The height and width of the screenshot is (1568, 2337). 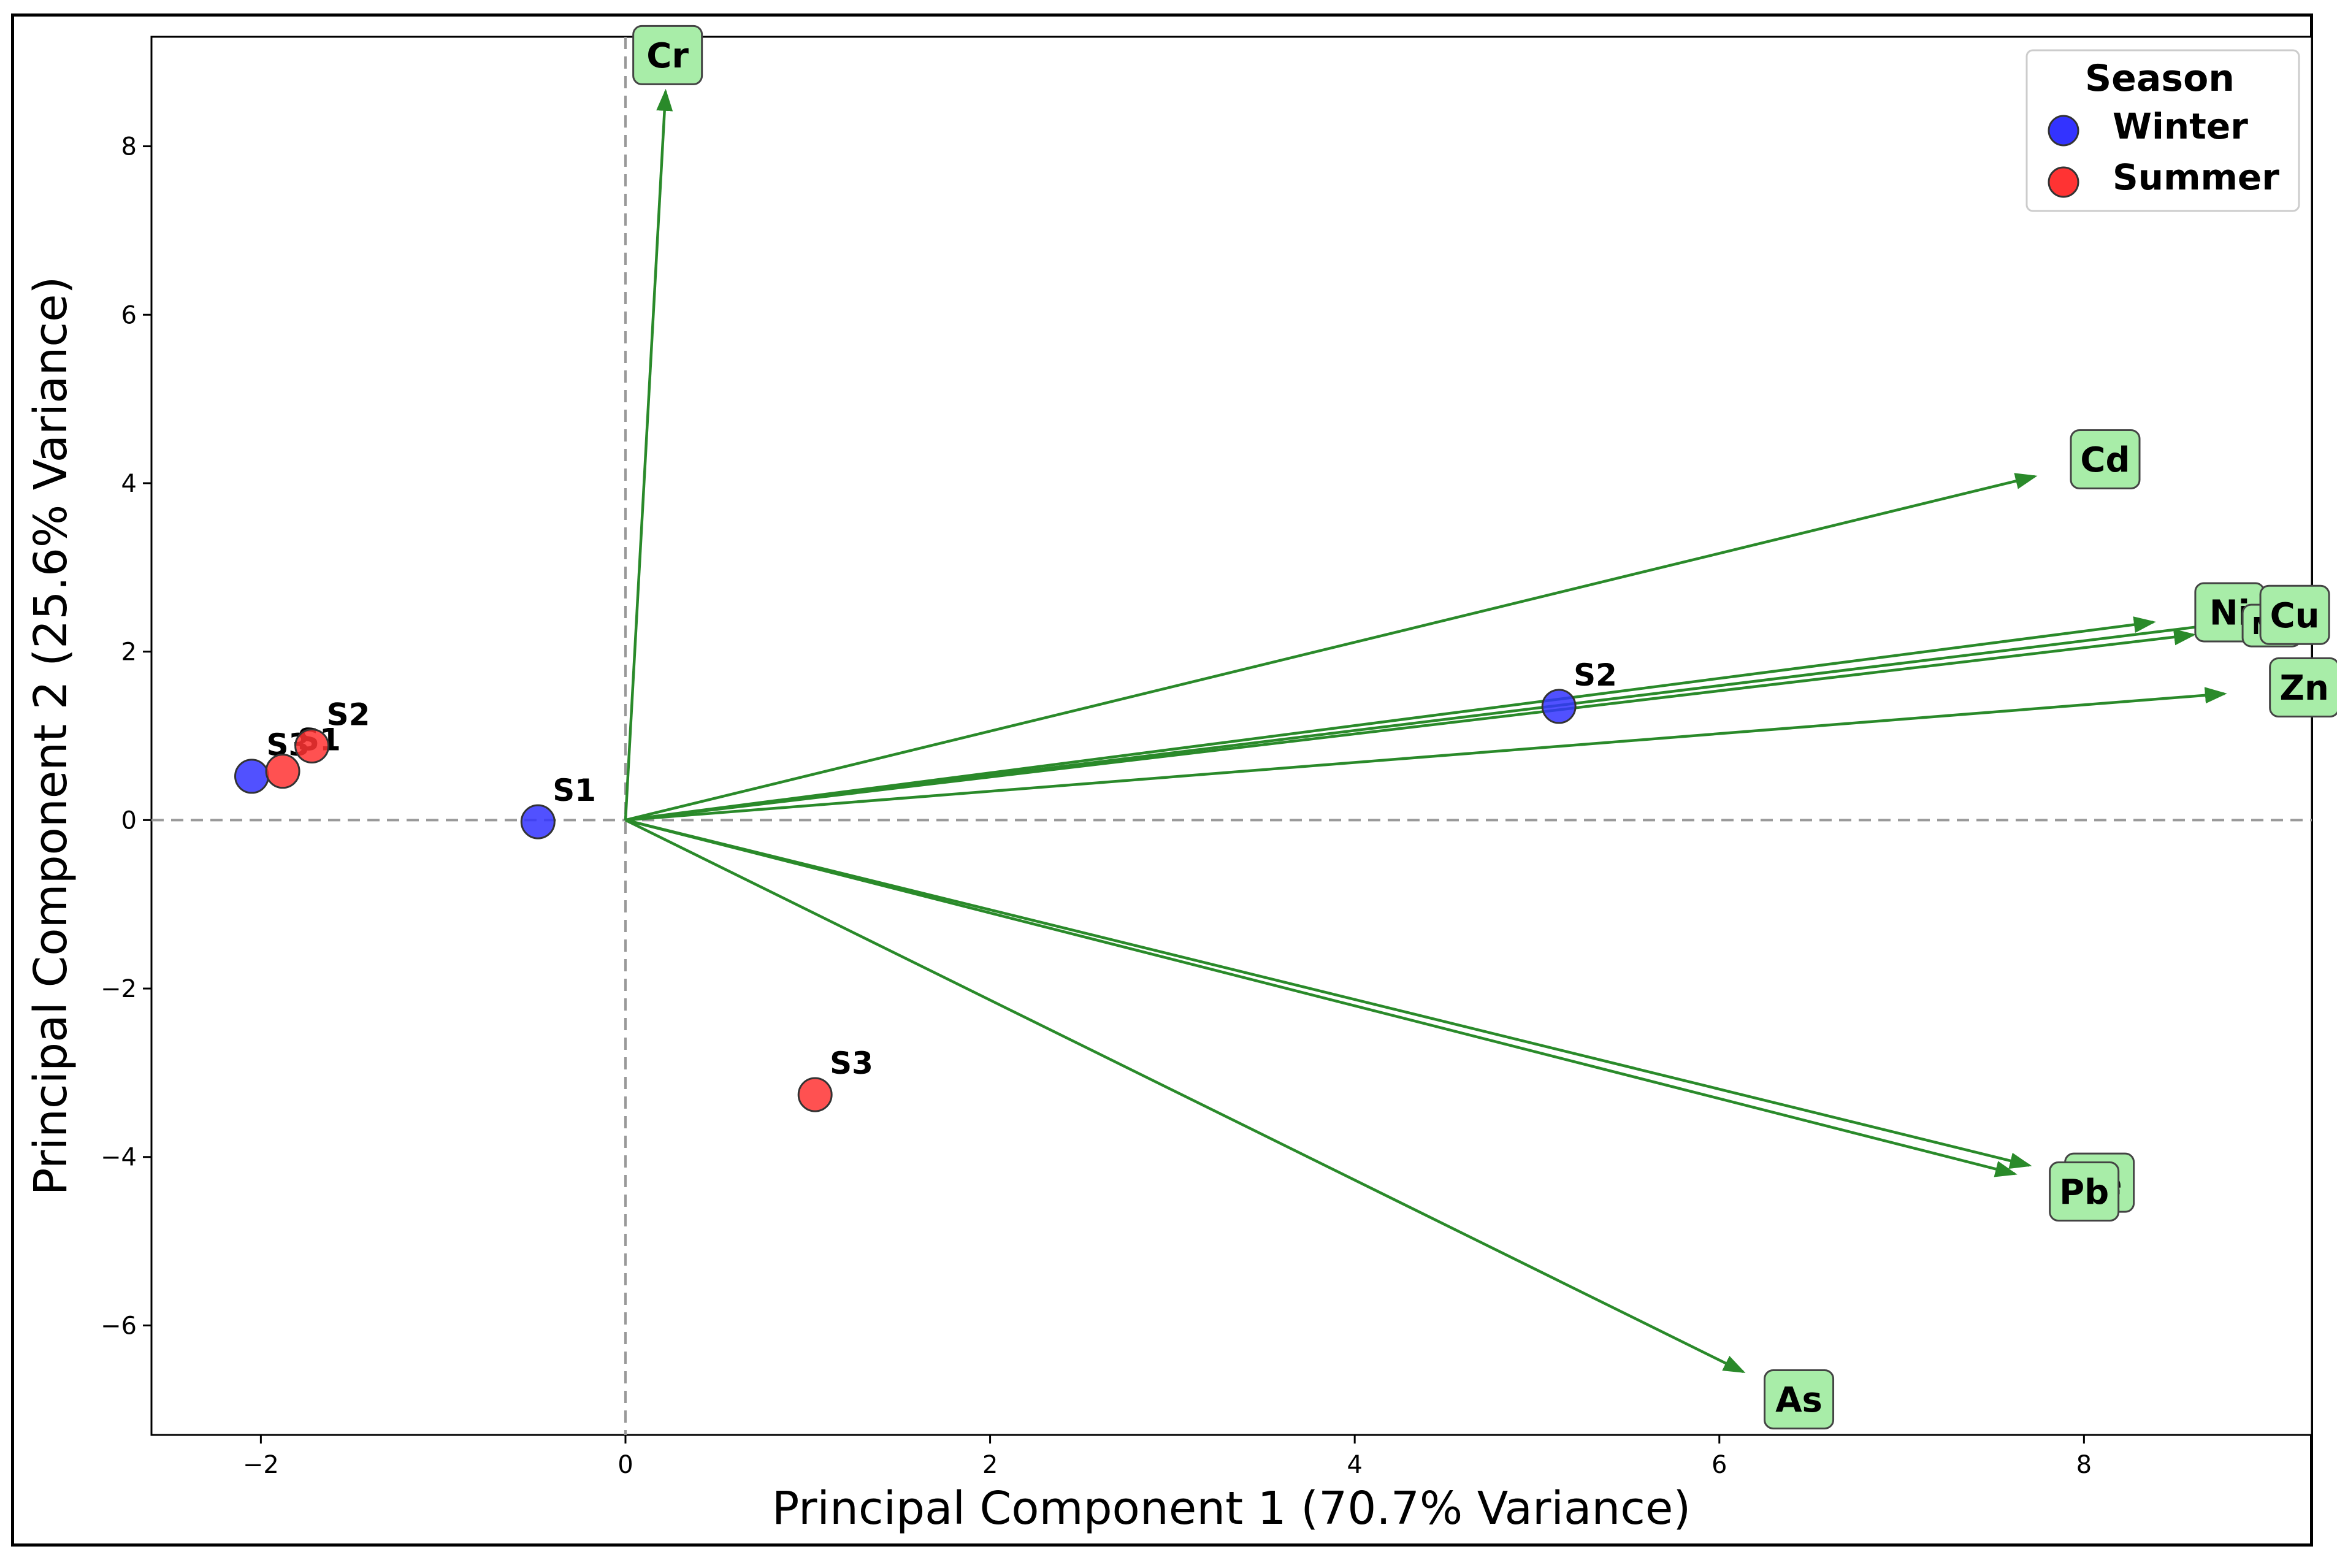 I want to click on loading-label-text: Cu, so click(x=2295, y=616).